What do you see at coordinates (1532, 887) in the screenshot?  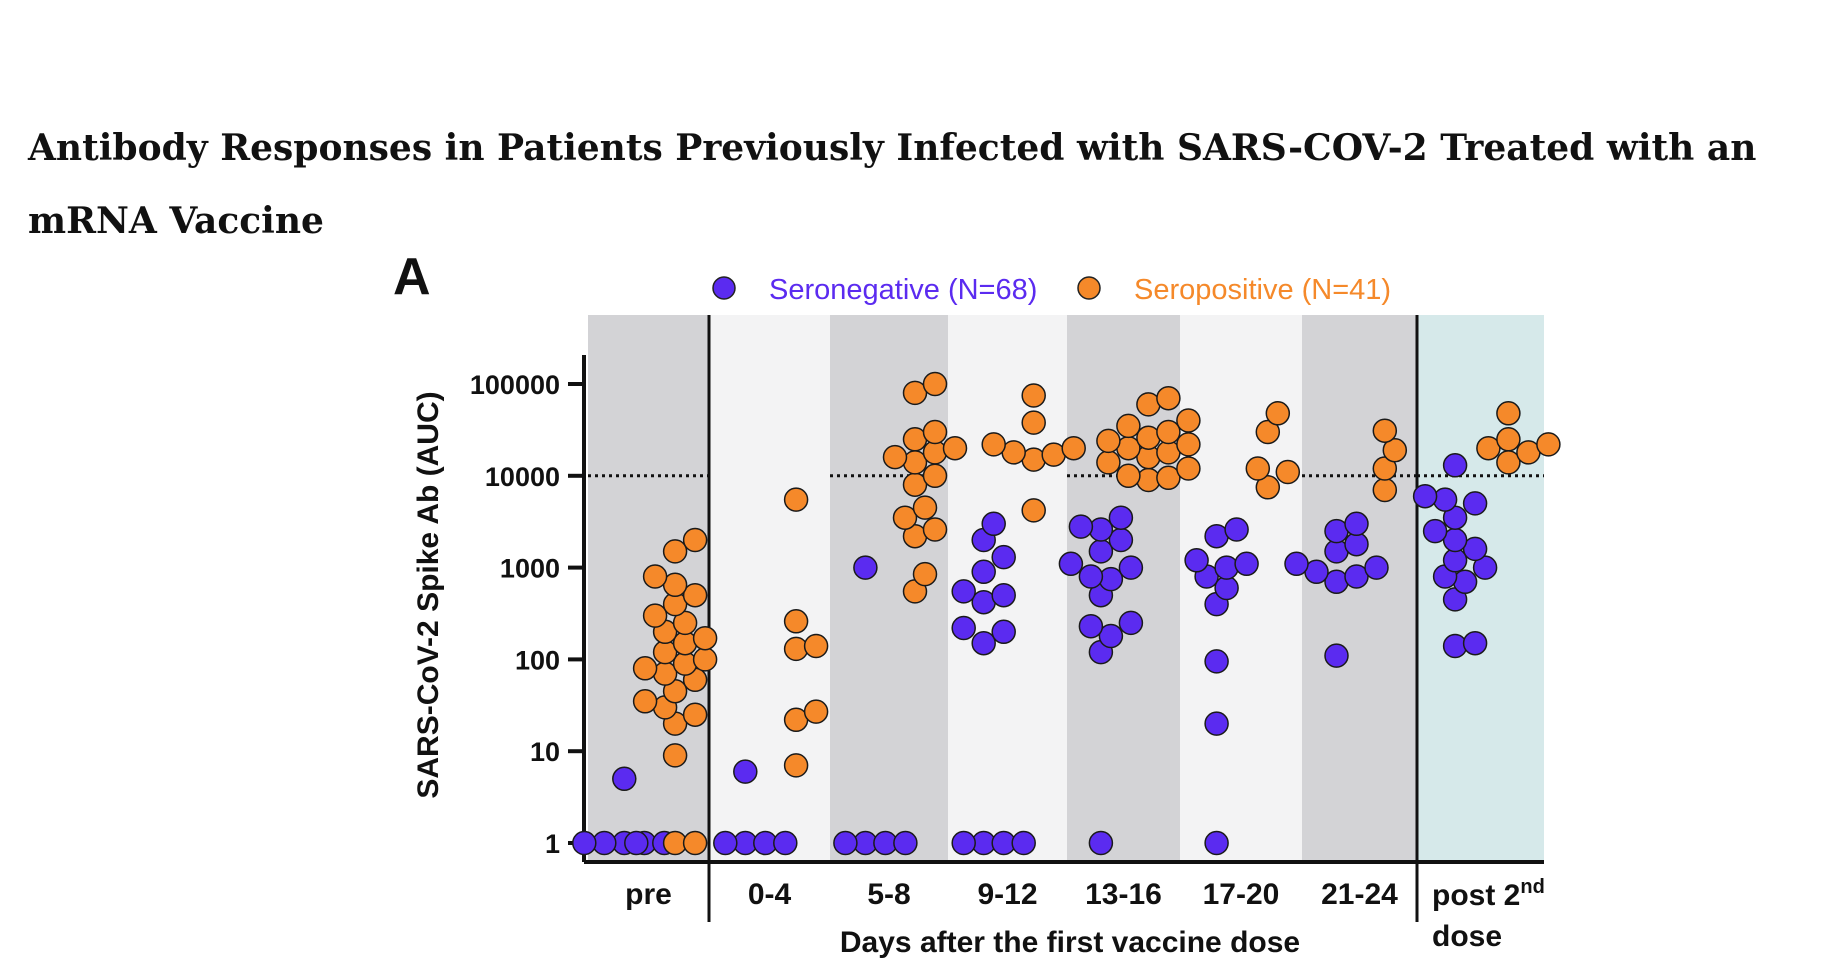 I see `category-label-post-superscript: nd` at bounding box center [1532, 887].